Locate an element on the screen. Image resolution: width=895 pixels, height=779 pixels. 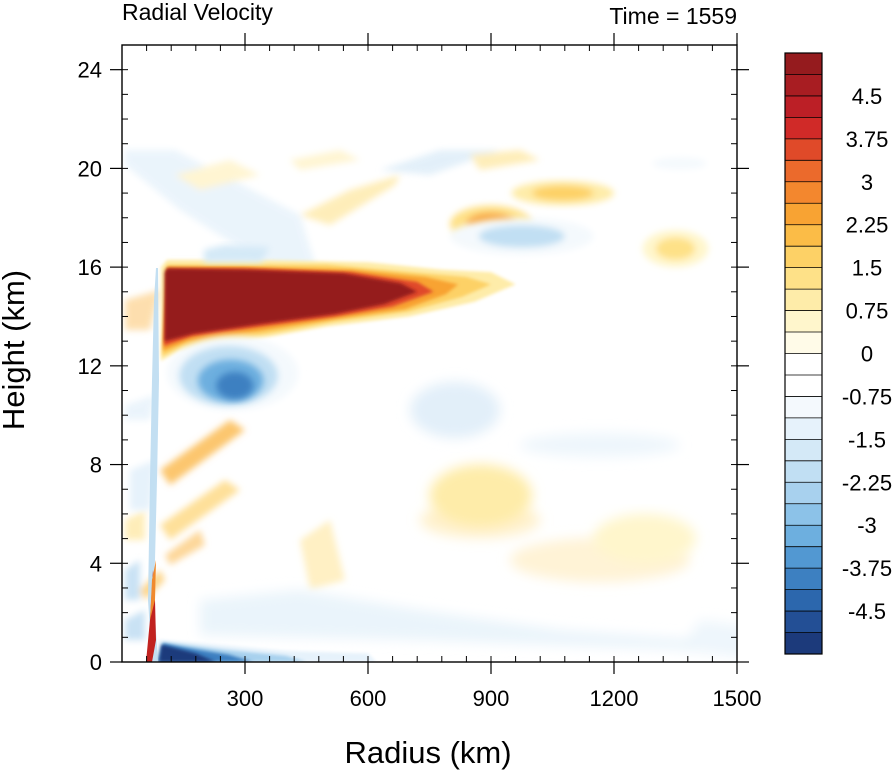
colorbar-label: 4.5 is located at coordinates (867, 96).